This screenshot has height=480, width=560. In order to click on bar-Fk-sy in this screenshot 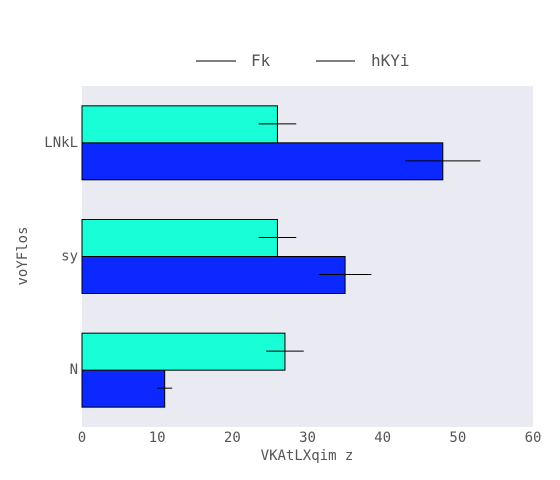, I will do `click(213, 275)`.